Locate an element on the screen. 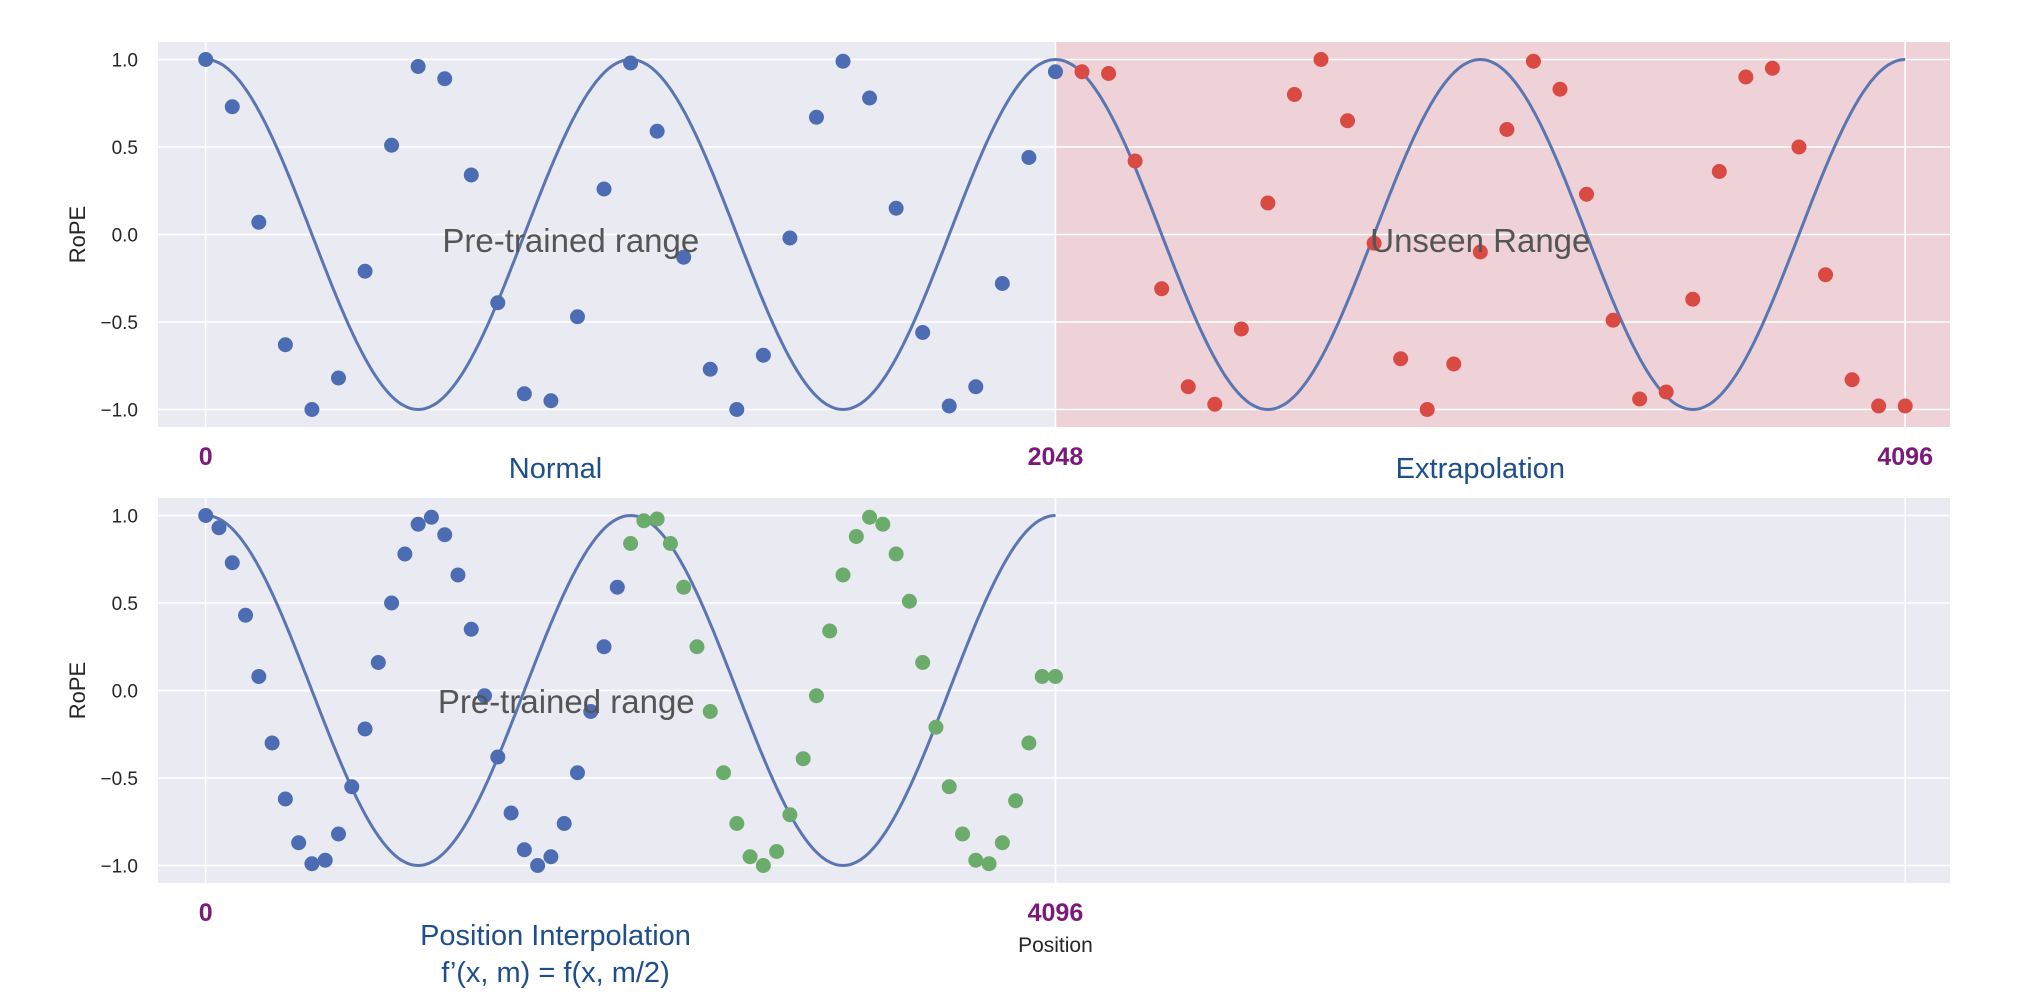 The width and height of the screenshot is (2028, 1008). panel-caption: Extrapolation is located at coordinates (1480, 469).